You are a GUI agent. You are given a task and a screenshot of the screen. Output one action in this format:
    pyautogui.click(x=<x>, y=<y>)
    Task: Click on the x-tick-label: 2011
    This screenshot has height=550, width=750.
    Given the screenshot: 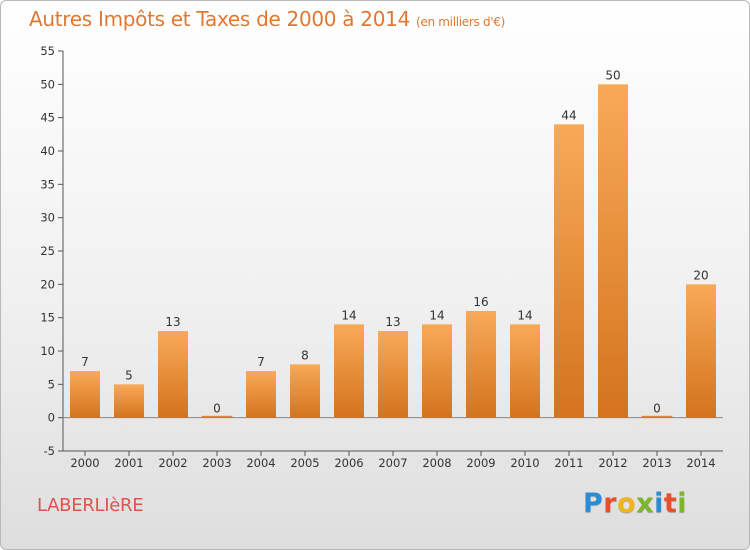 What is the action you would take?
    pyautogui.click(x=568, y=463)
    